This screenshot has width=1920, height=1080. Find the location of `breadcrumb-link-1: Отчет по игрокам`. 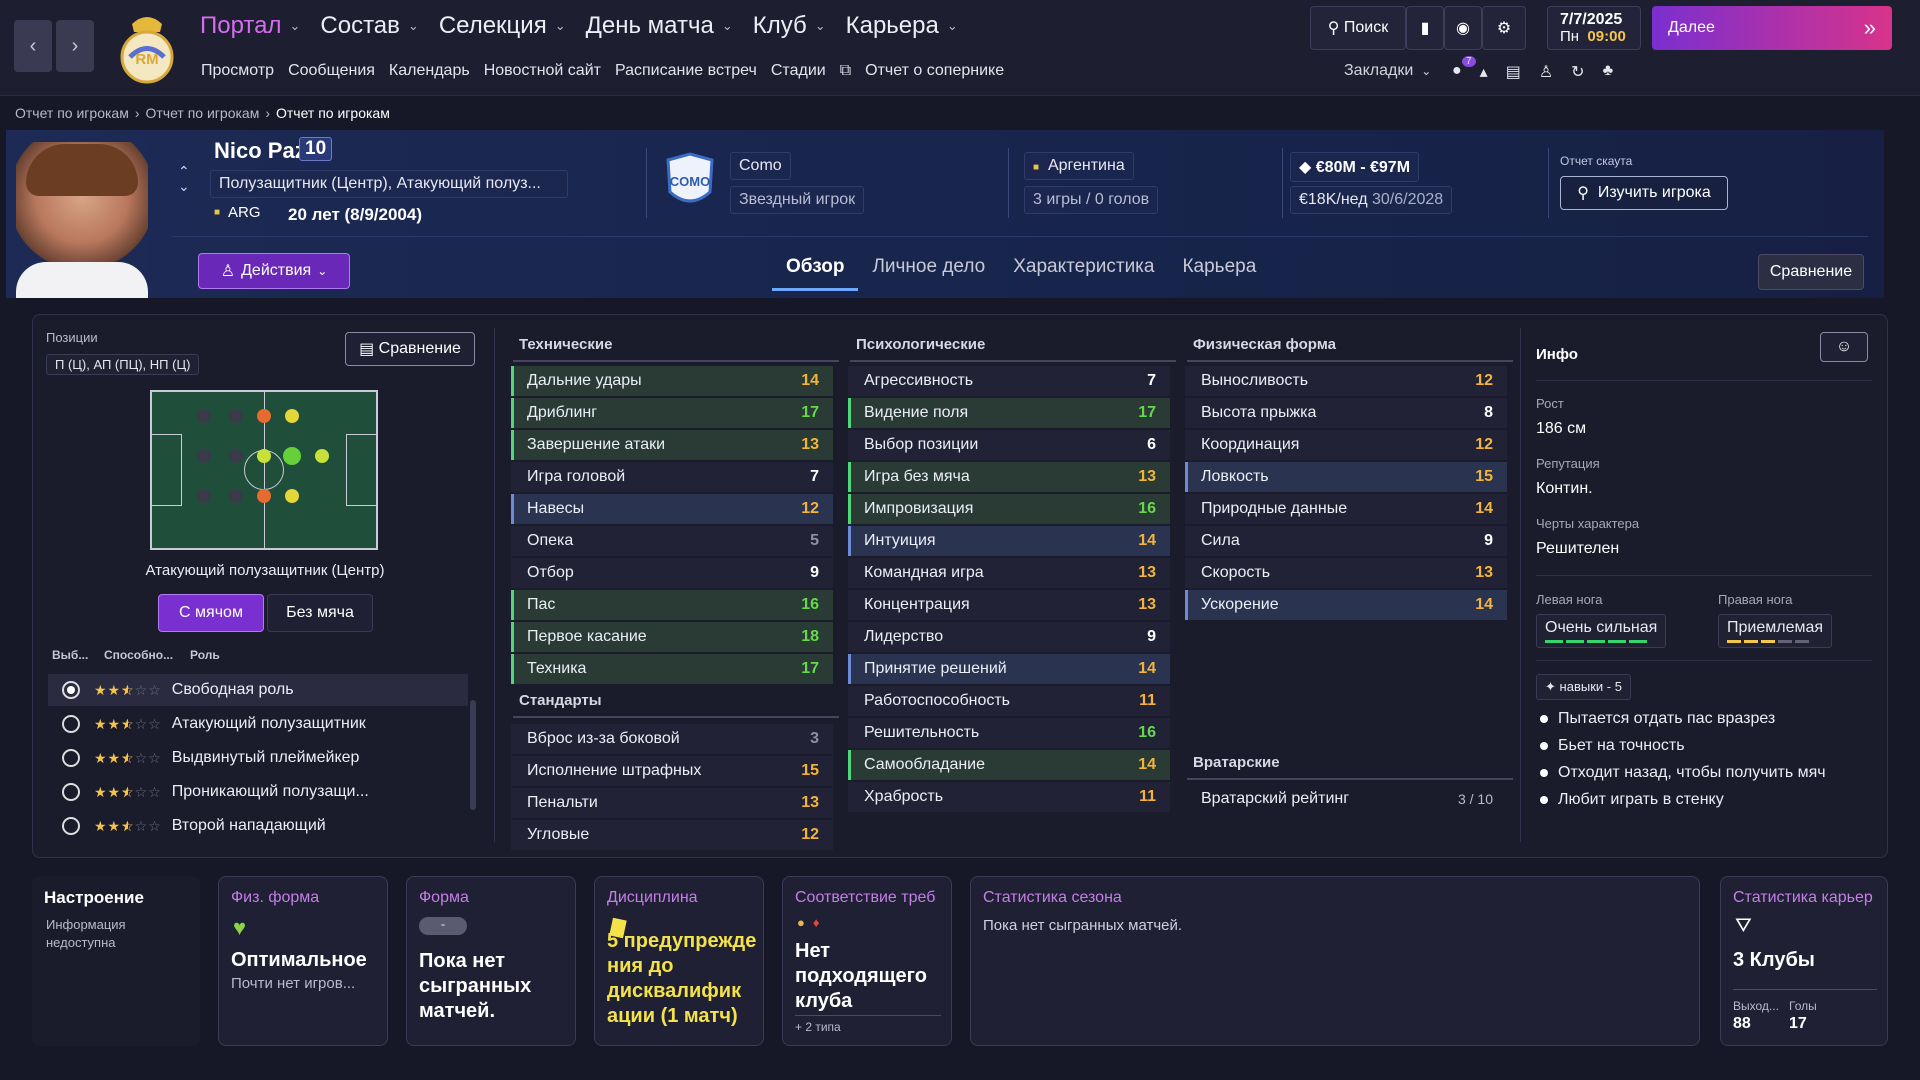

breadcrumb-link-1: Отчет по игрокам is located at coordinates (72, 113).